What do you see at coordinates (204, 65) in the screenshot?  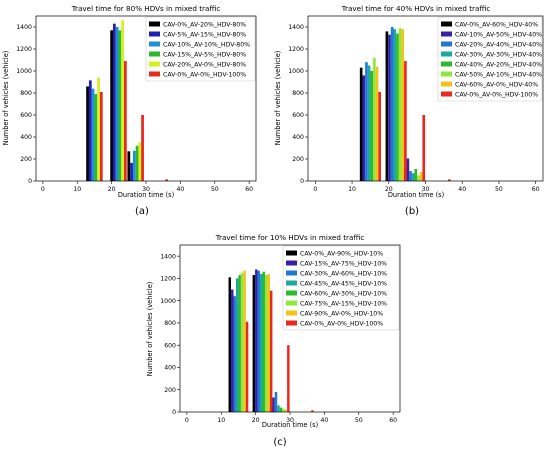 I see `legend-label: CAV-20%_AV-0%_HDV-80%` at bounding box center [204, 65].